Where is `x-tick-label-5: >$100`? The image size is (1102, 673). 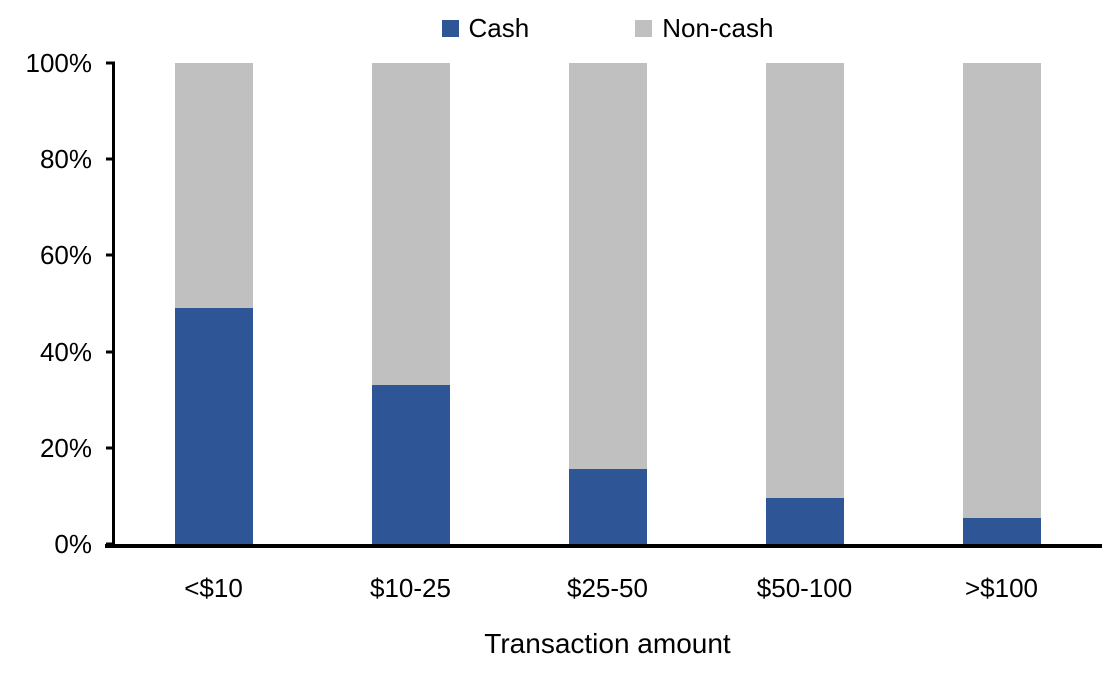 x-tick-label-5: >$100 is located at coordinates (1001, 588).